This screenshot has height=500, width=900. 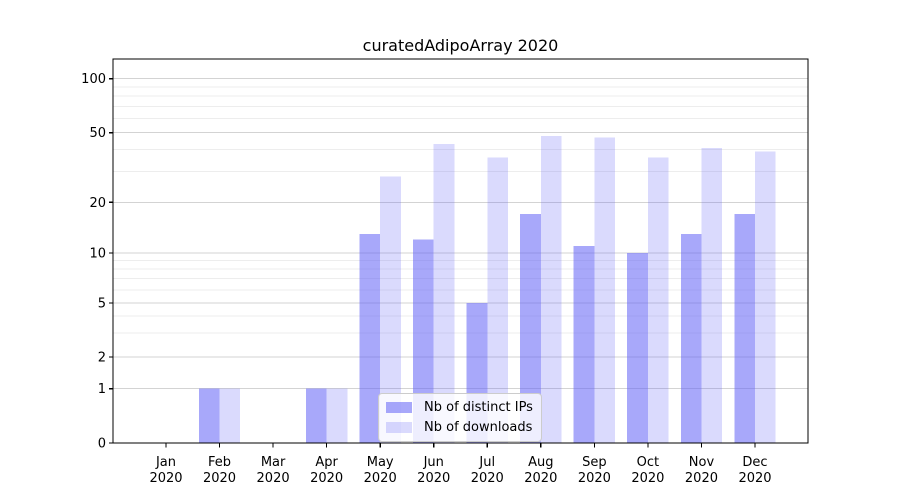 What do you see at coordinates (478, 408) in the screenshot?
I see `legend-label-distinct-ips: Nb of distinct IPs` at bounding box center [478, 408].